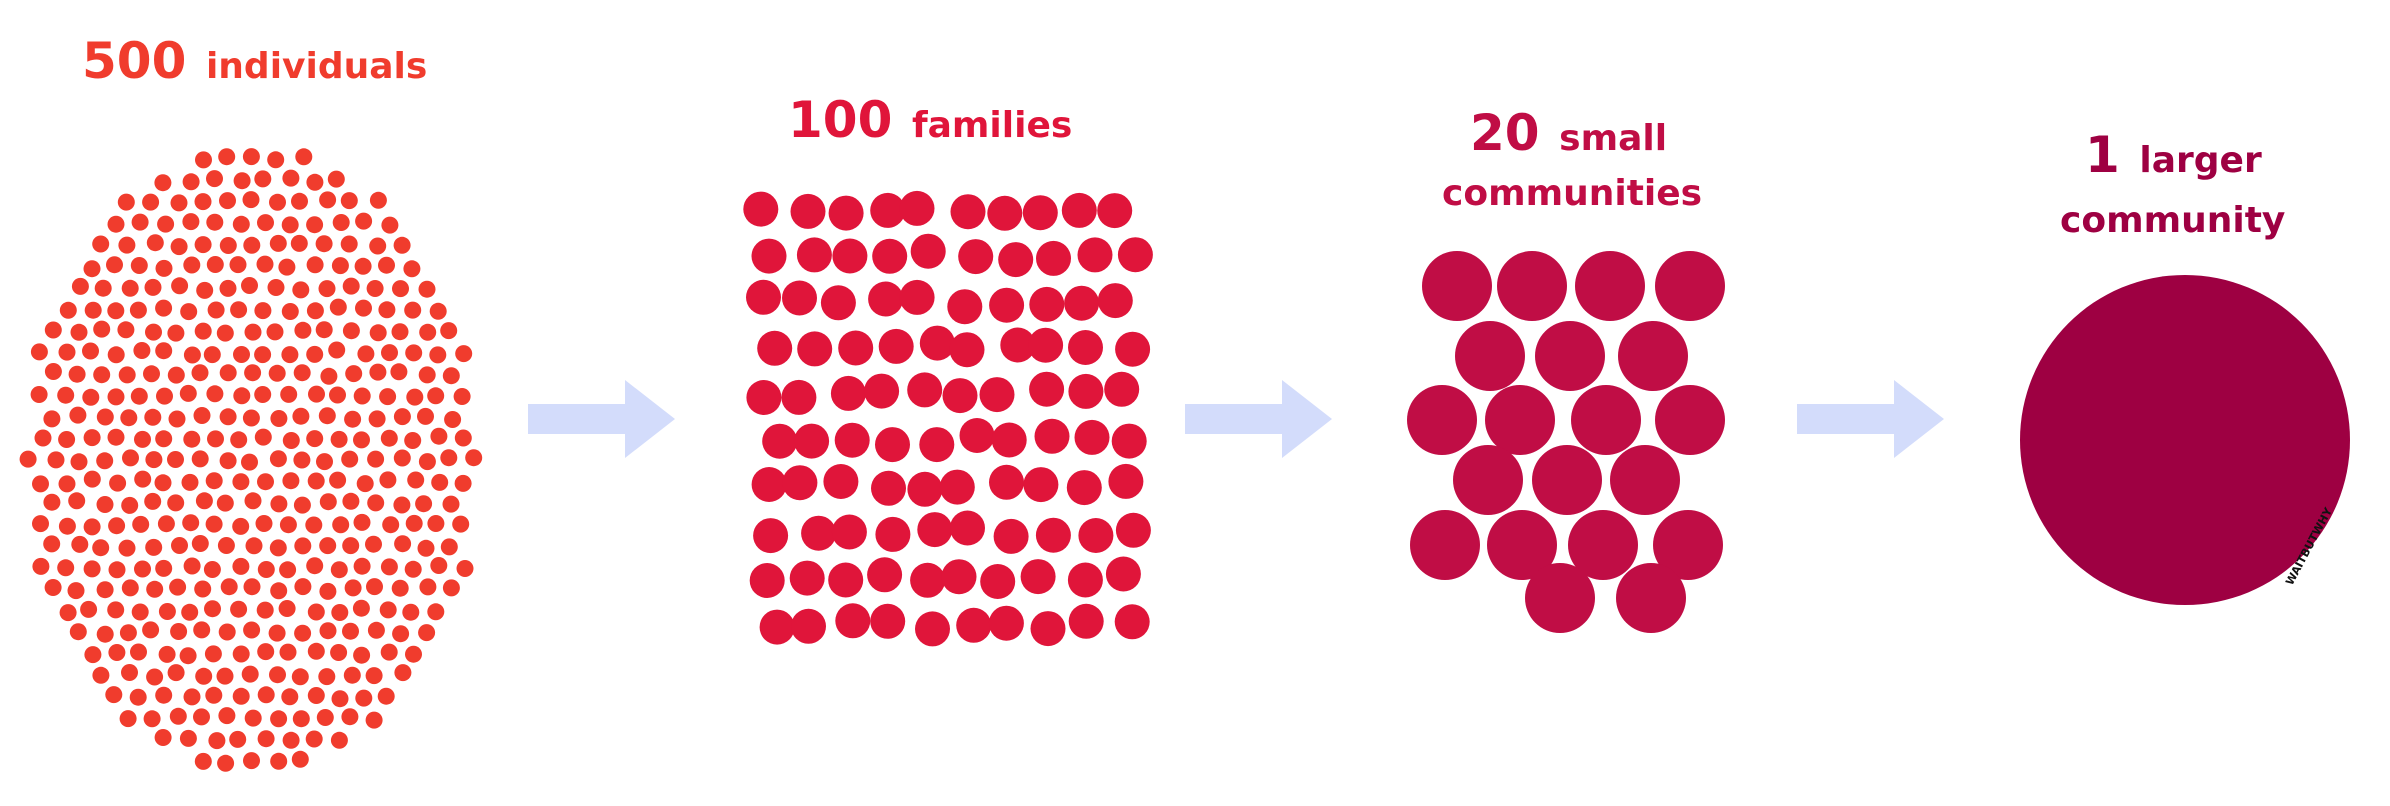  Describe the element at coordinates (1566, 442) in the screenshot. I see `small-community-dots` at that location.